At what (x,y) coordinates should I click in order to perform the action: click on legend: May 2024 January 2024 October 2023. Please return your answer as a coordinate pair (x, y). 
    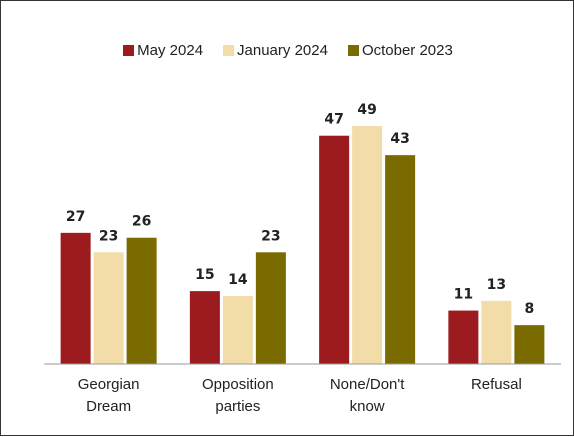
    Looking at the image, I should click on (287, 50).